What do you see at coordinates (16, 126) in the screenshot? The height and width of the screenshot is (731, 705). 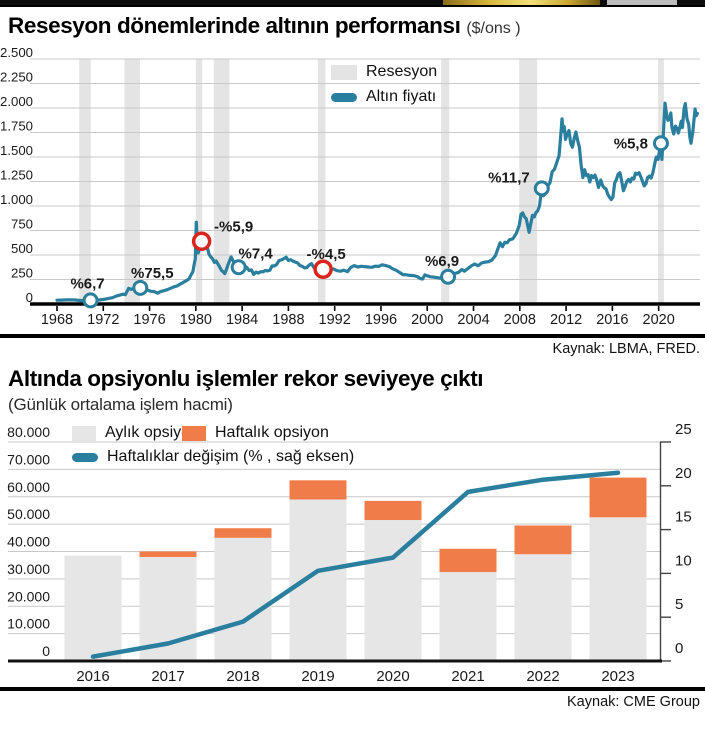 I see `svg-text: 1.750` at bounding box center [16, 126].